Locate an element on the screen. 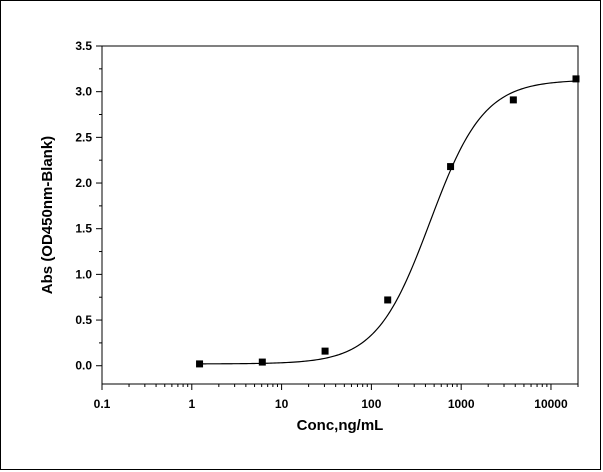  y-tick-label: 3.5 is located at coordinates (83, 46).